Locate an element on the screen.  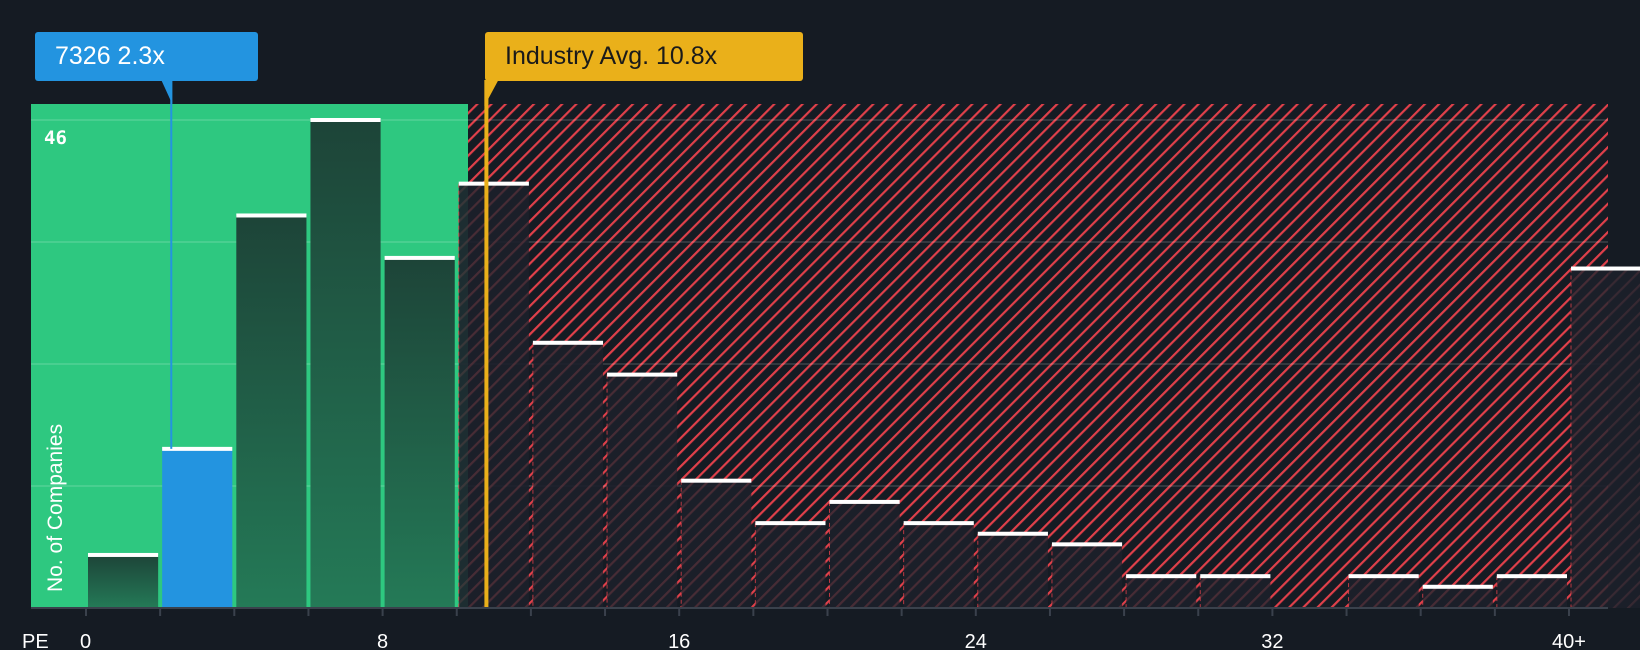
x-tick-label: 40+ is located at coordinates (1569, 640).